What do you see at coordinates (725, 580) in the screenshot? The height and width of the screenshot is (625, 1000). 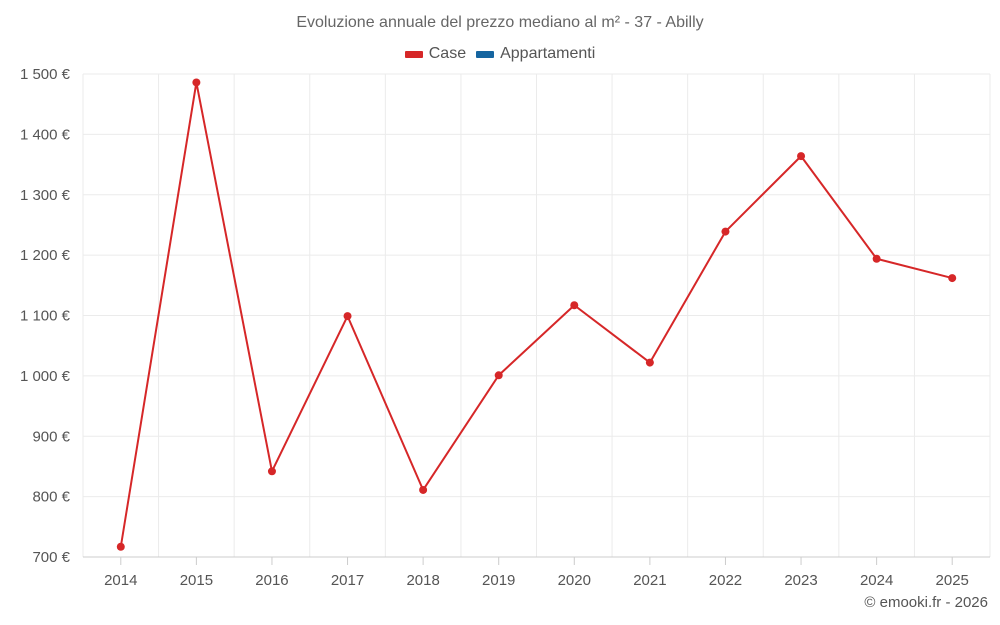 I see `x-tick-label: 2022` at bounding box center [725, 580].